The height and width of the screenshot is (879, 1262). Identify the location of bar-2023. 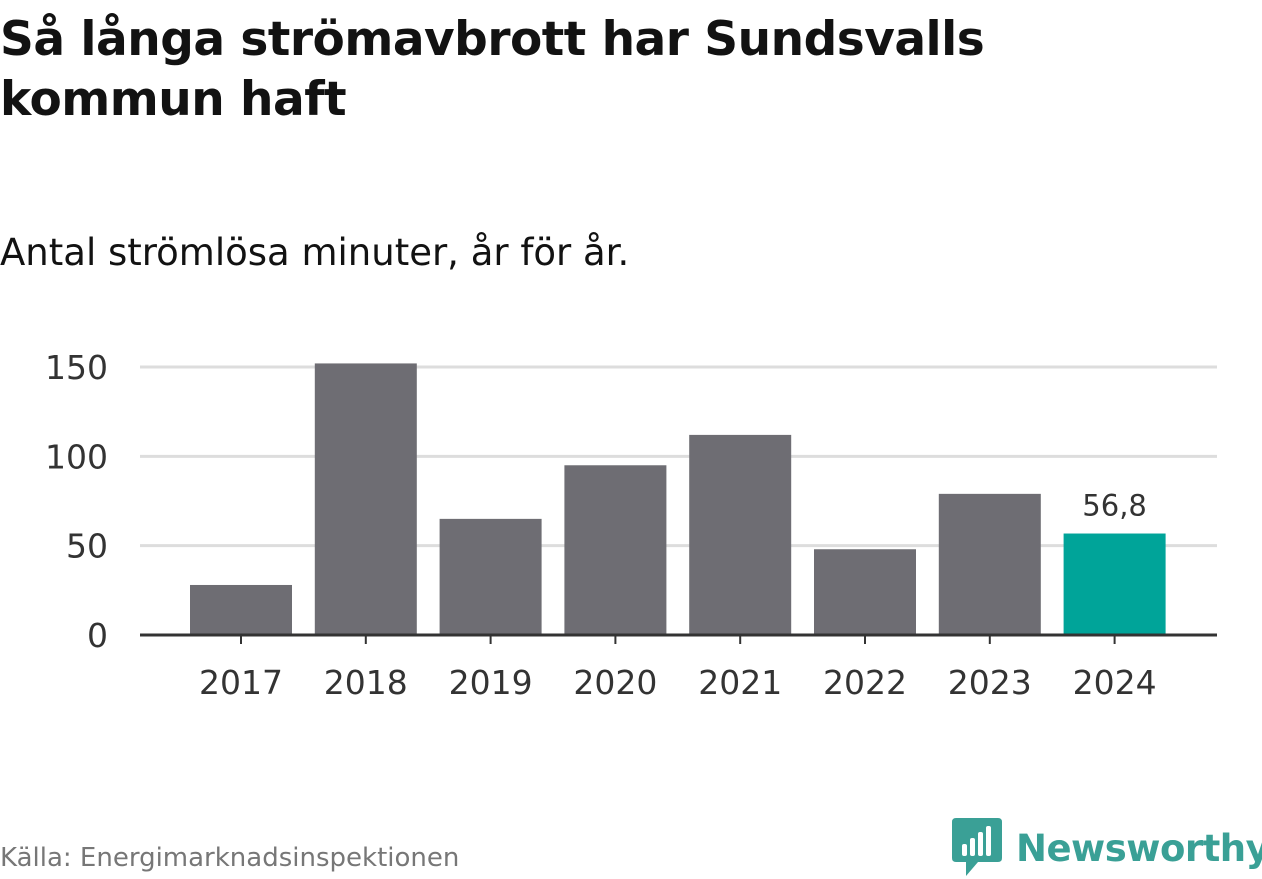
(989, 564).